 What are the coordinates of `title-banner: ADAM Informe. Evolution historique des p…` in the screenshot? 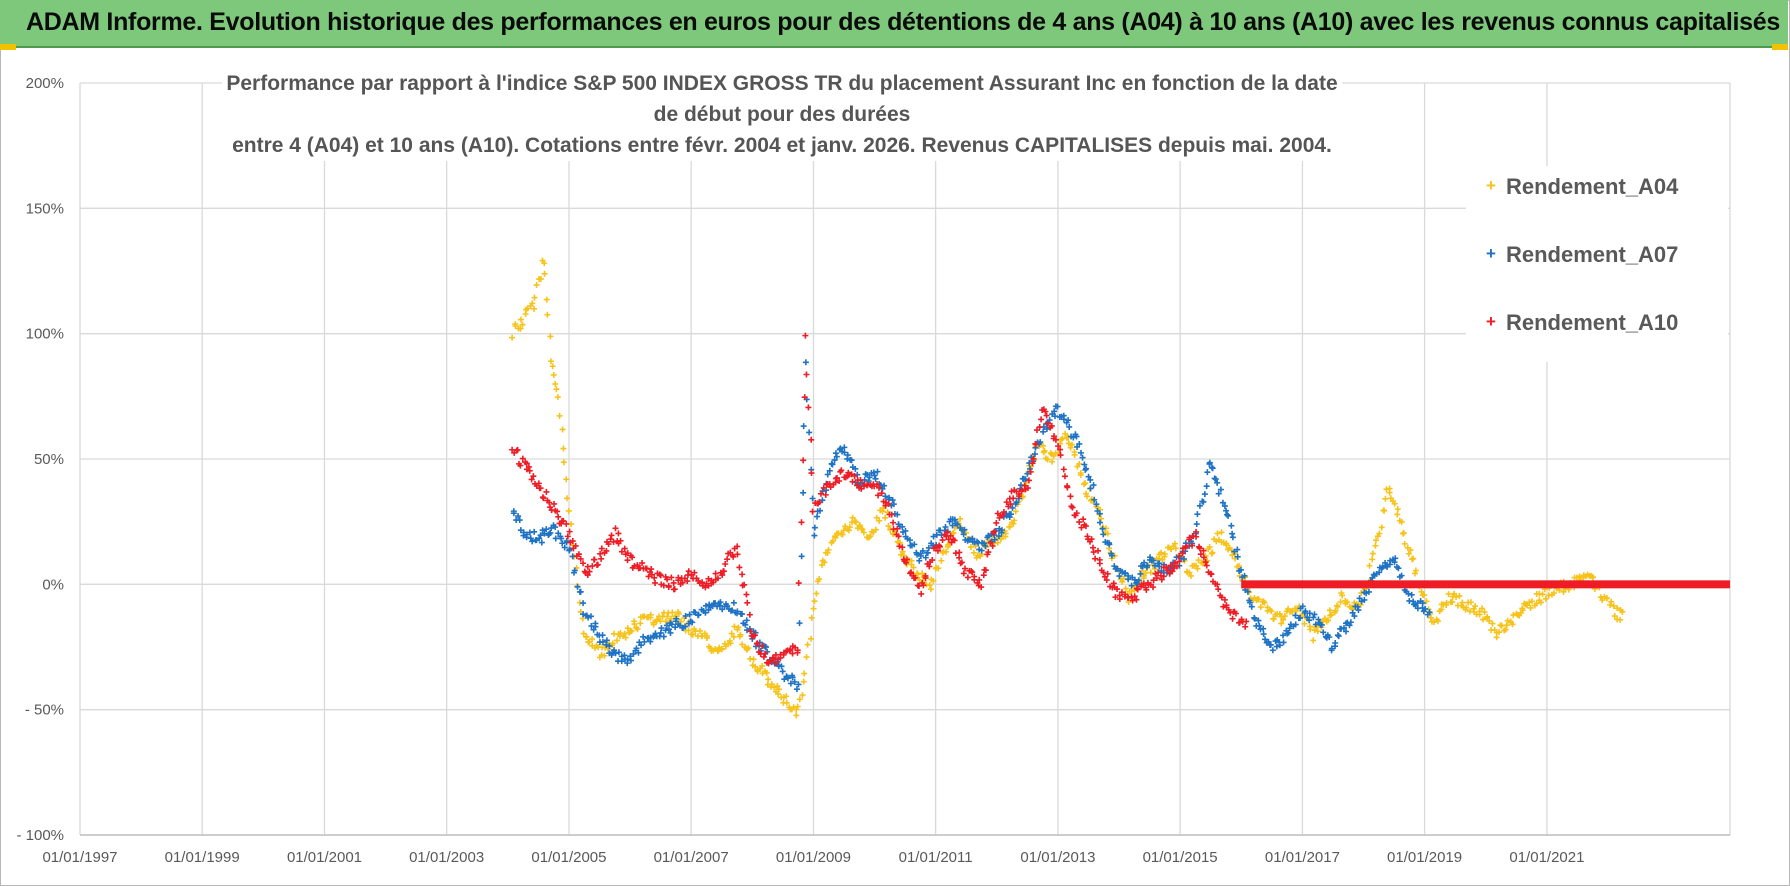 It's located at (894, 24).